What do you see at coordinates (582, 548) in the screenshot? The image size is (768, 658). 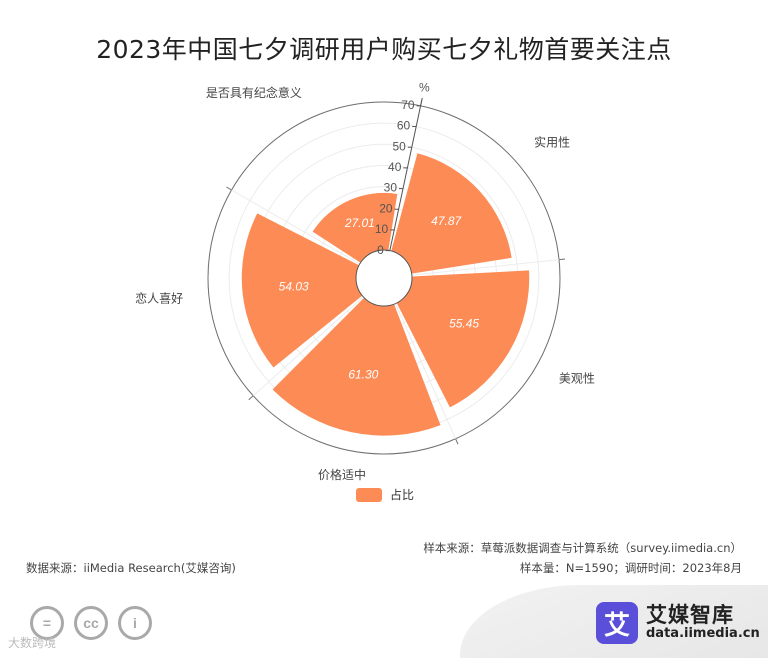 I see `sample-source-note: 样本来源：草莓派数据调查与计算系统（survey.iimedia.cn）` at bounding box center [582, 548].